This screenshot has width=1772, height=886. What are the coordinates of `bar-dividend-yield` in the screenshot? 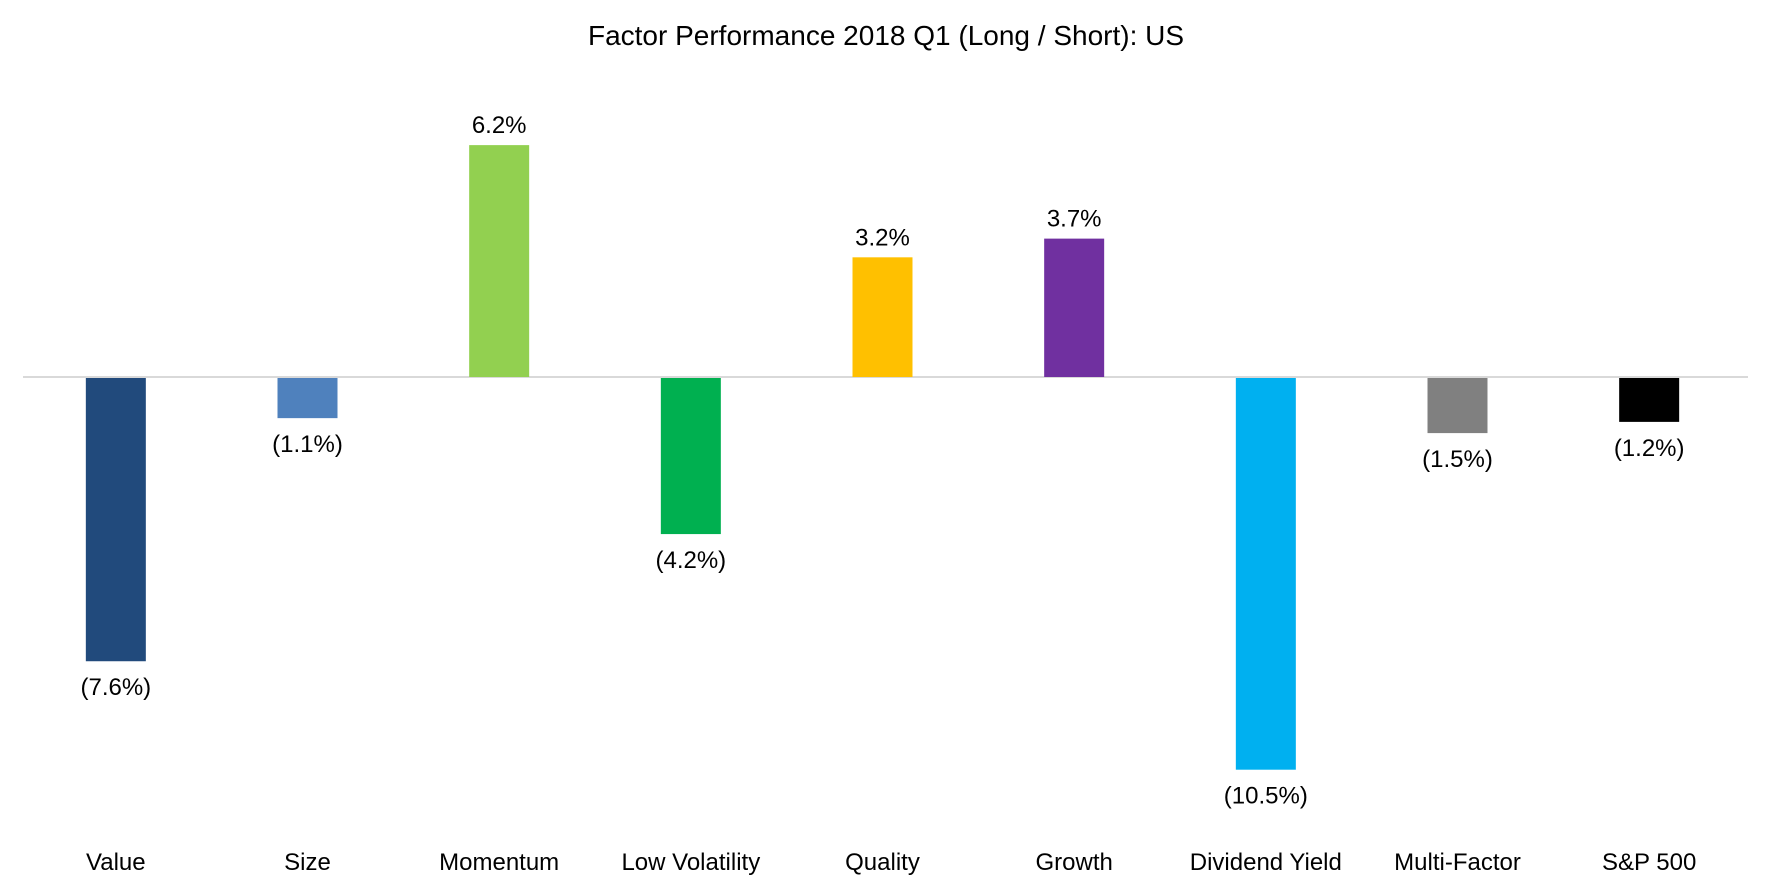 It's located at (1265, 574).